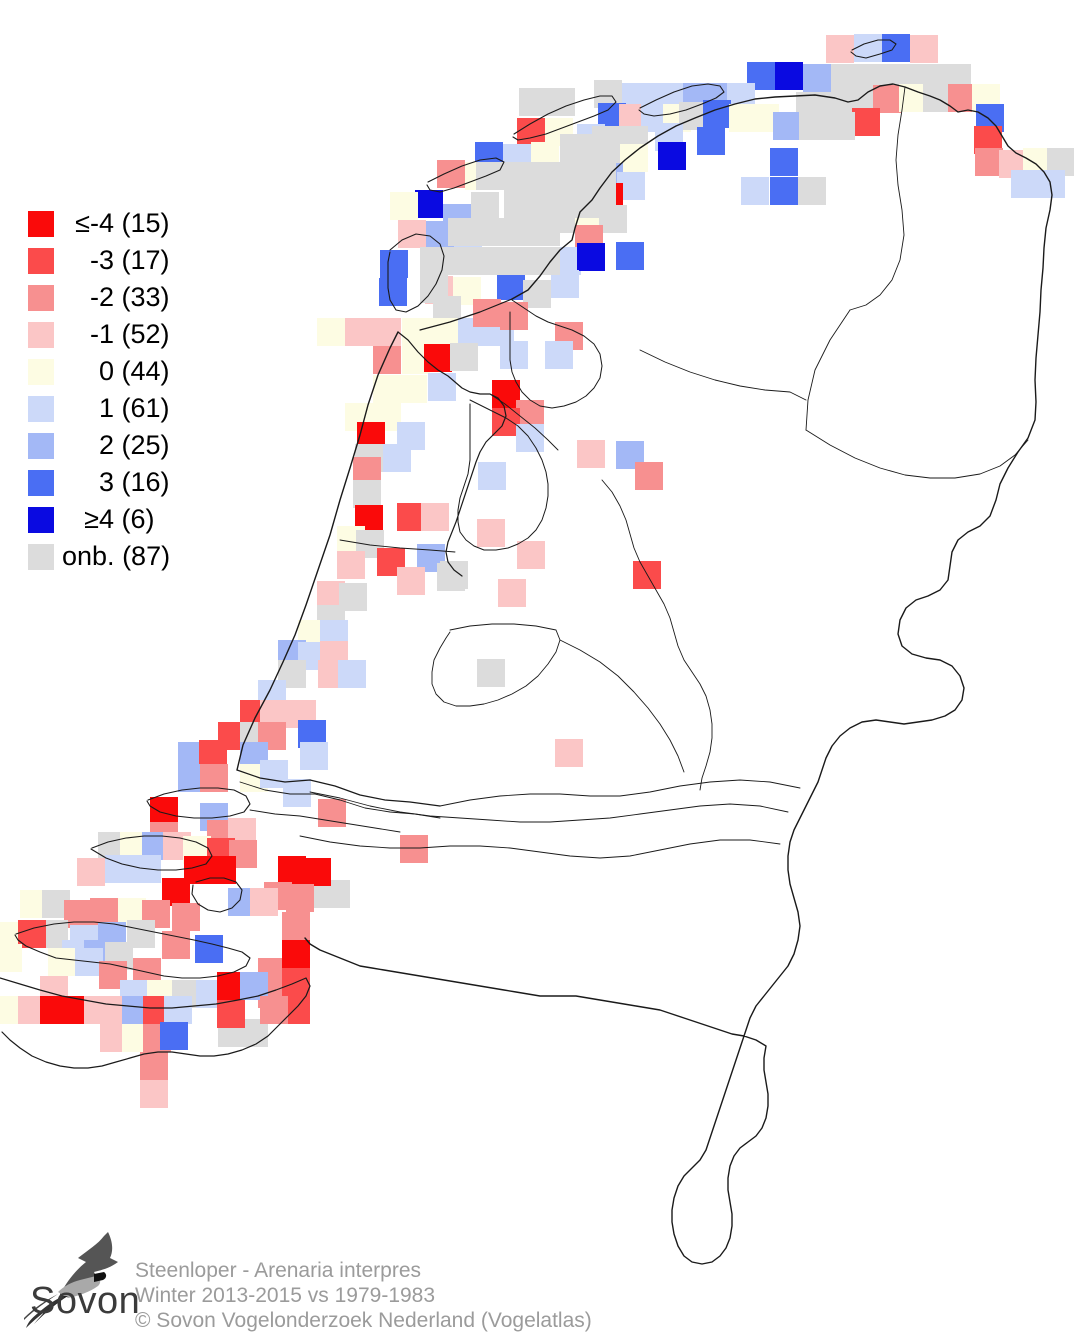 This screenshot has height=1340, width=1074. What do you see at coordinates (99, 408) in the screenshot?
I see `legend-row-p1: 1 (61)` at bounding box center [99, 408].